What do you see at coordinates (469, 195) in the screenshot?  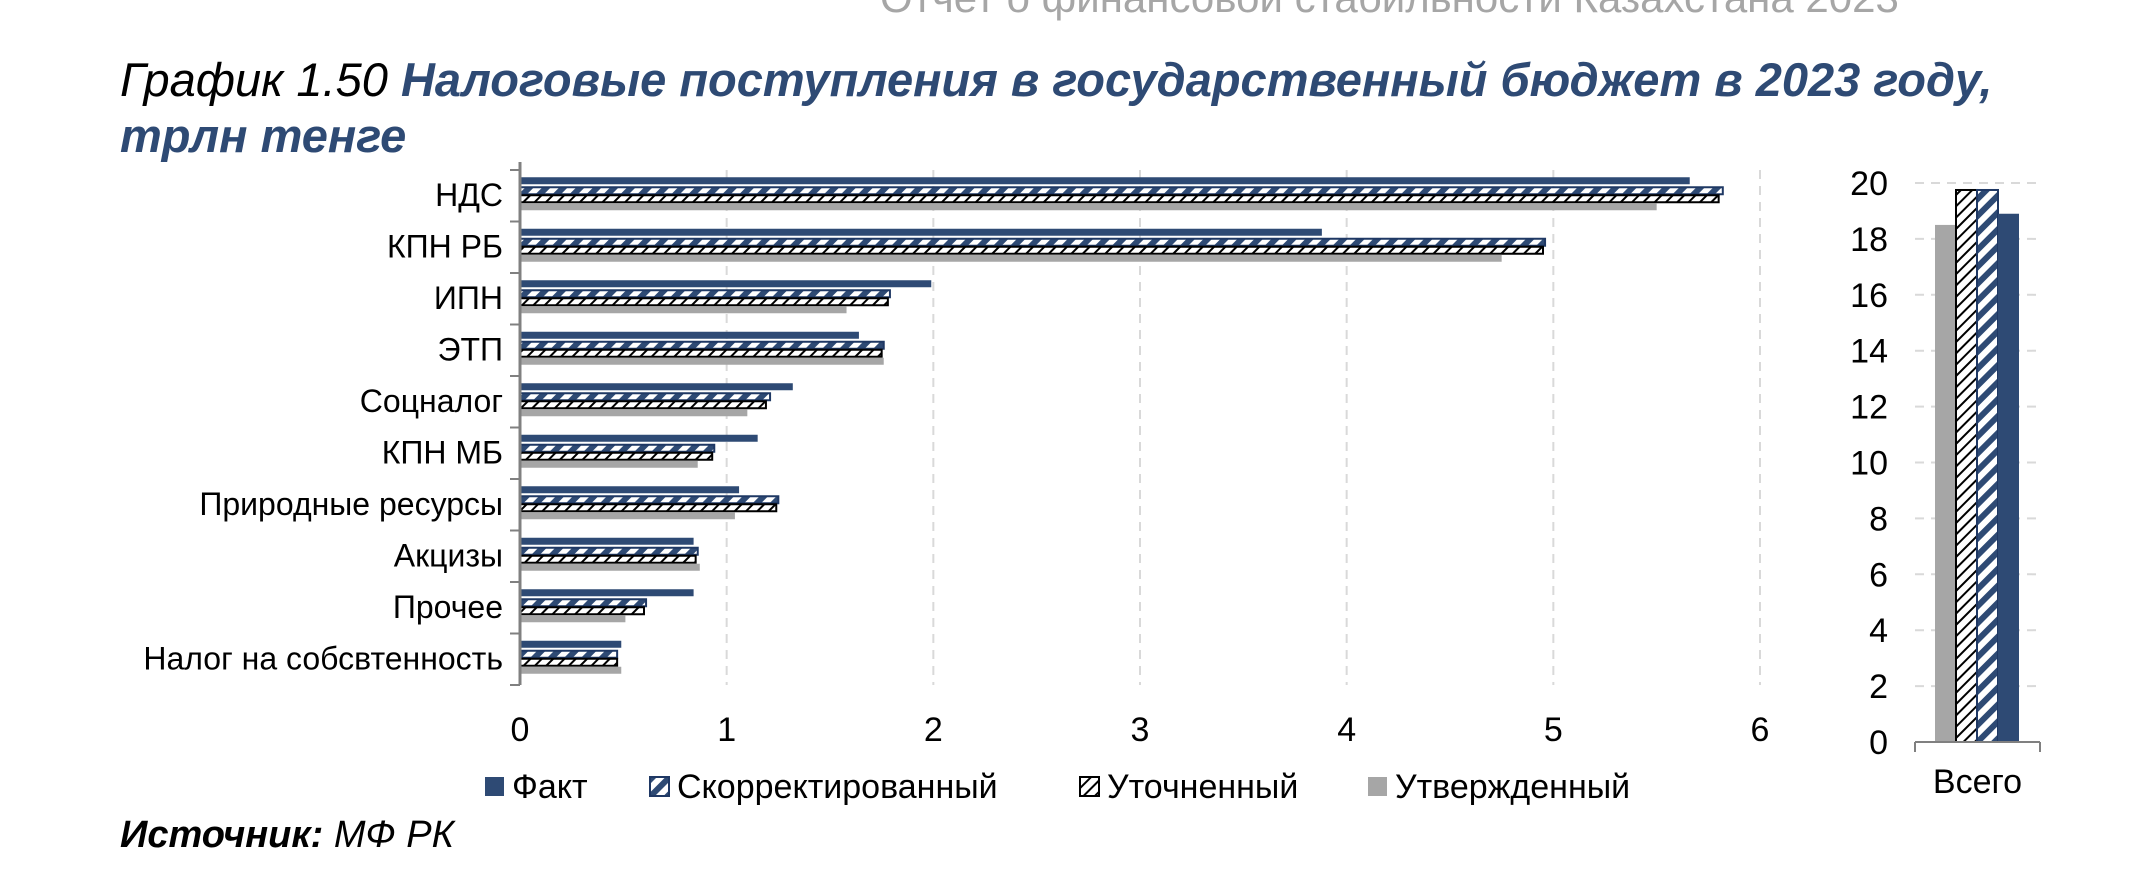 I see `category-label: НДС` at bounding box center [469, 195].